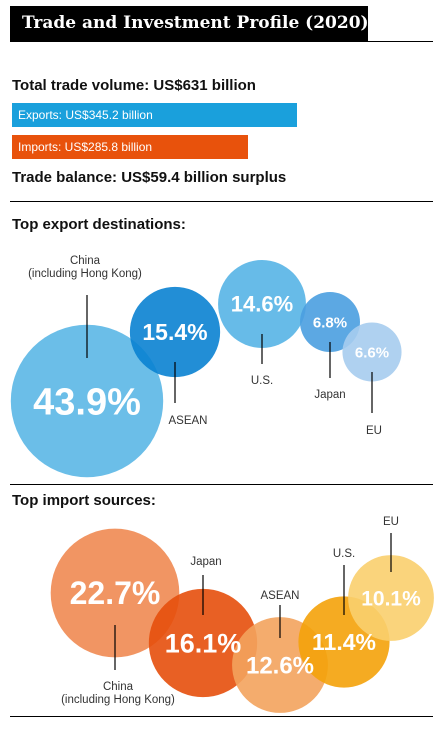 This screenshot has height=730, width=443. What do you see at coordinates (154, 115) in the screenshot?
I see `exports-bar: Exports: US$345.2 billion` at bounding box center [154, 115].